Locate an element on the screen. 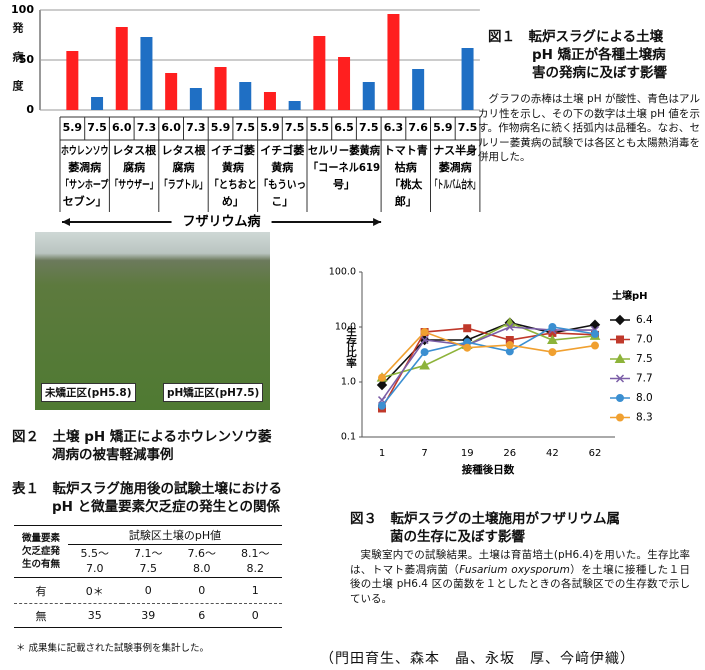 This screenshot has height=670, width=705. x-tick-label: 1 is located at coordinates (382, 453).